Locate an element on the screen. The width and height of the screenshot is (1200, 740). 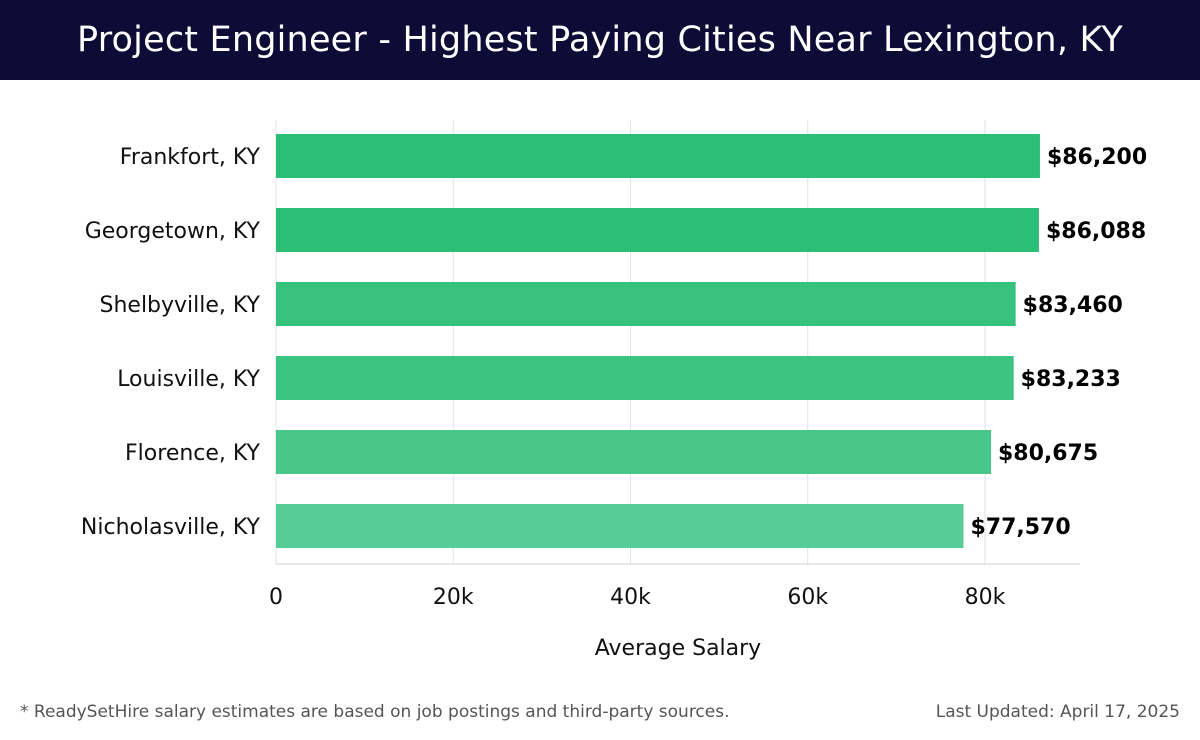
x-tick-label: 40k is located at coordinates (630, 597).